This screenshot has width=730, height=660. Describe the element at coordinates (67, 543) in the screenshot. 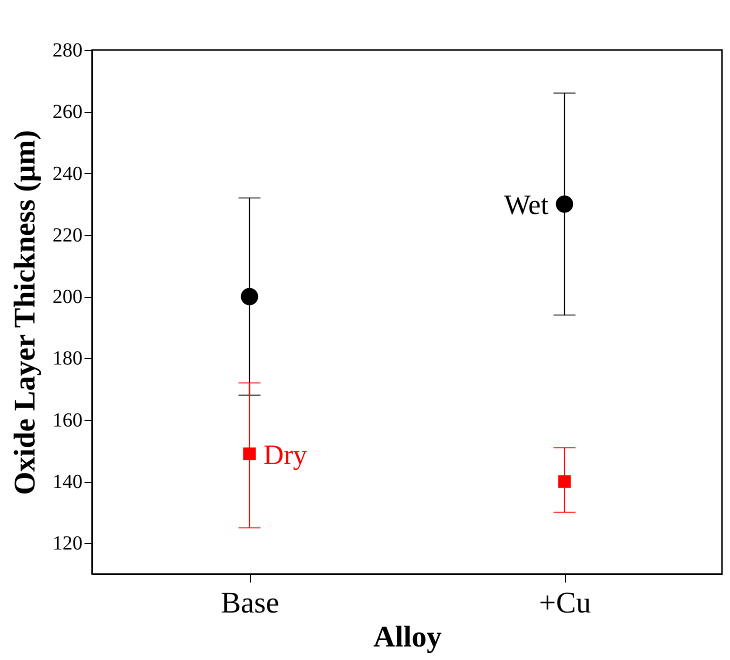

I see `y-tick-label: 120` at that location.